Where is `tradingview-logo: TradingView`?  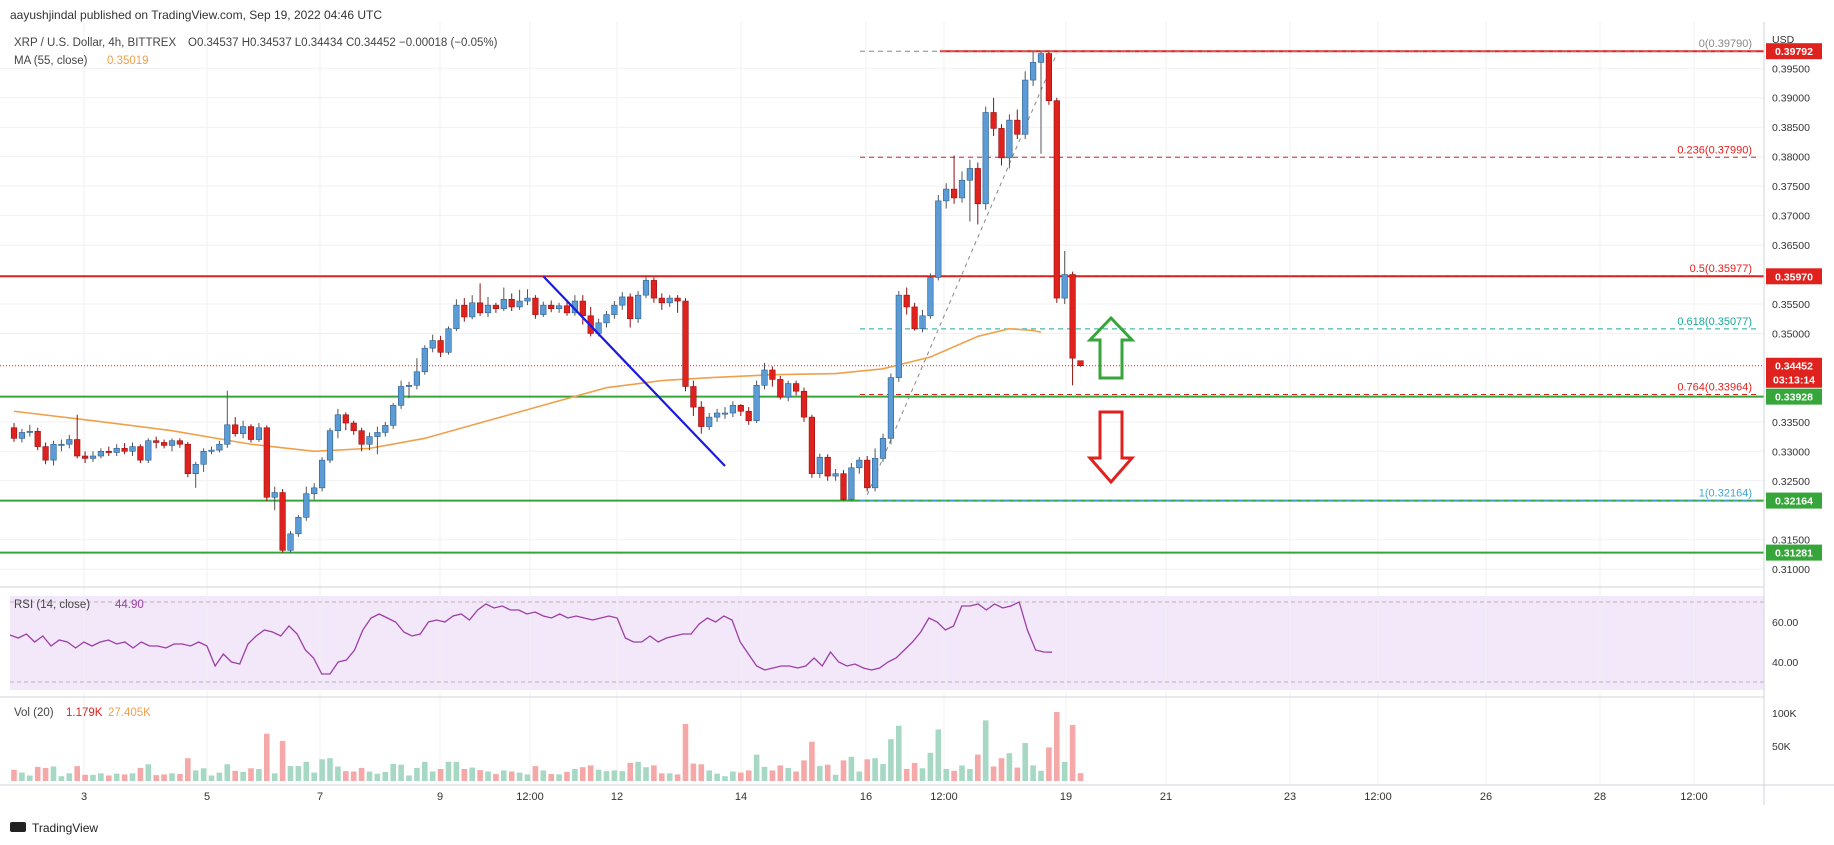
tradingview-logo: TradingView is located at coordinates (54, 828).